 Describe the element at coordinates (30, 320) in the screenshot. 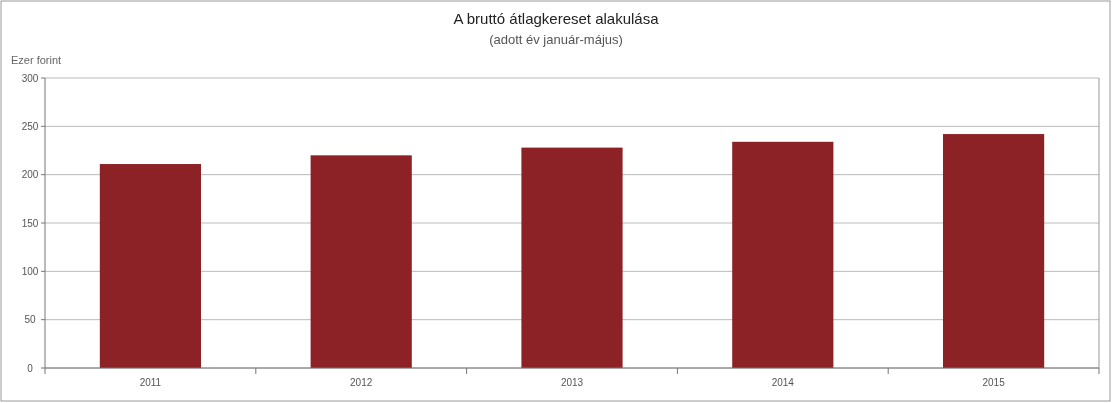

I see `y-tick-label: 50` at that location.